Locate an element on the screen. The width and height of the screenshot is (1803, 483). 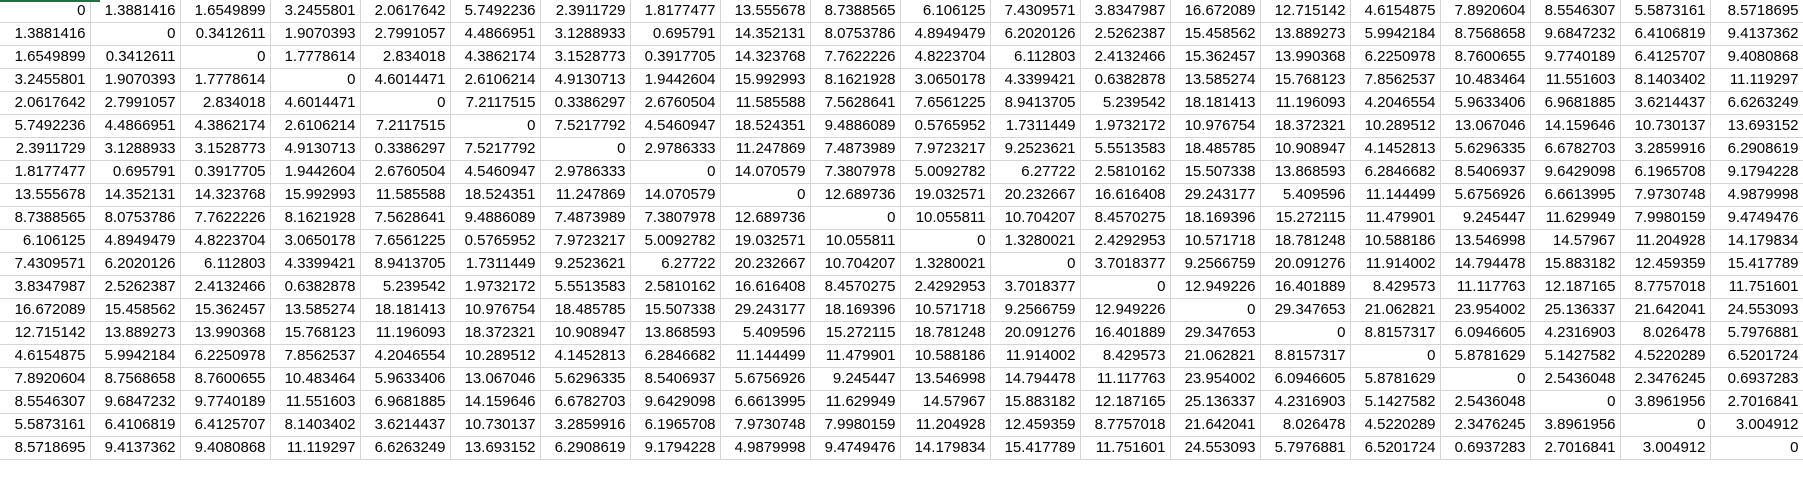
cell: 7.7622226 is located at coordinates (855, 57).